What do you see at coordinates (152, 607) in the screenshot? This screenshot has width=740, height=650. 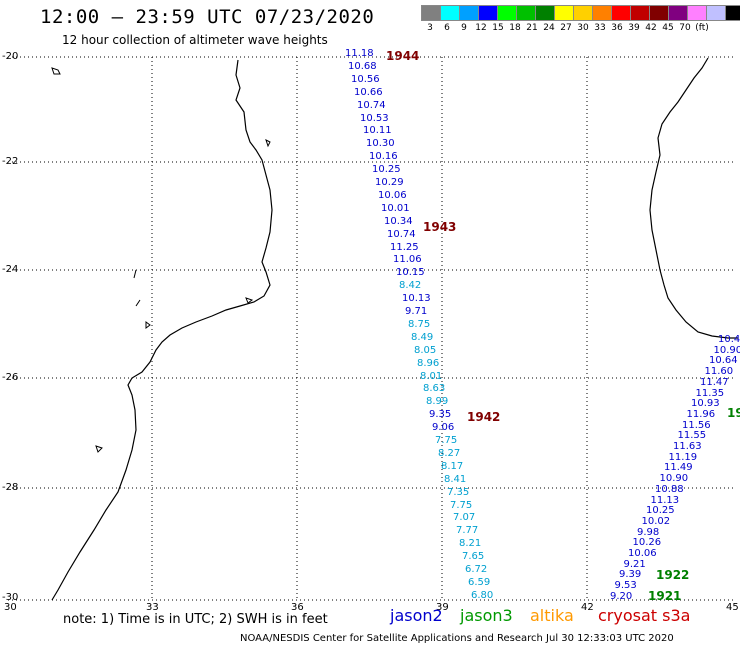 I see `lon-label: 33` at bounding box center [152, 607].